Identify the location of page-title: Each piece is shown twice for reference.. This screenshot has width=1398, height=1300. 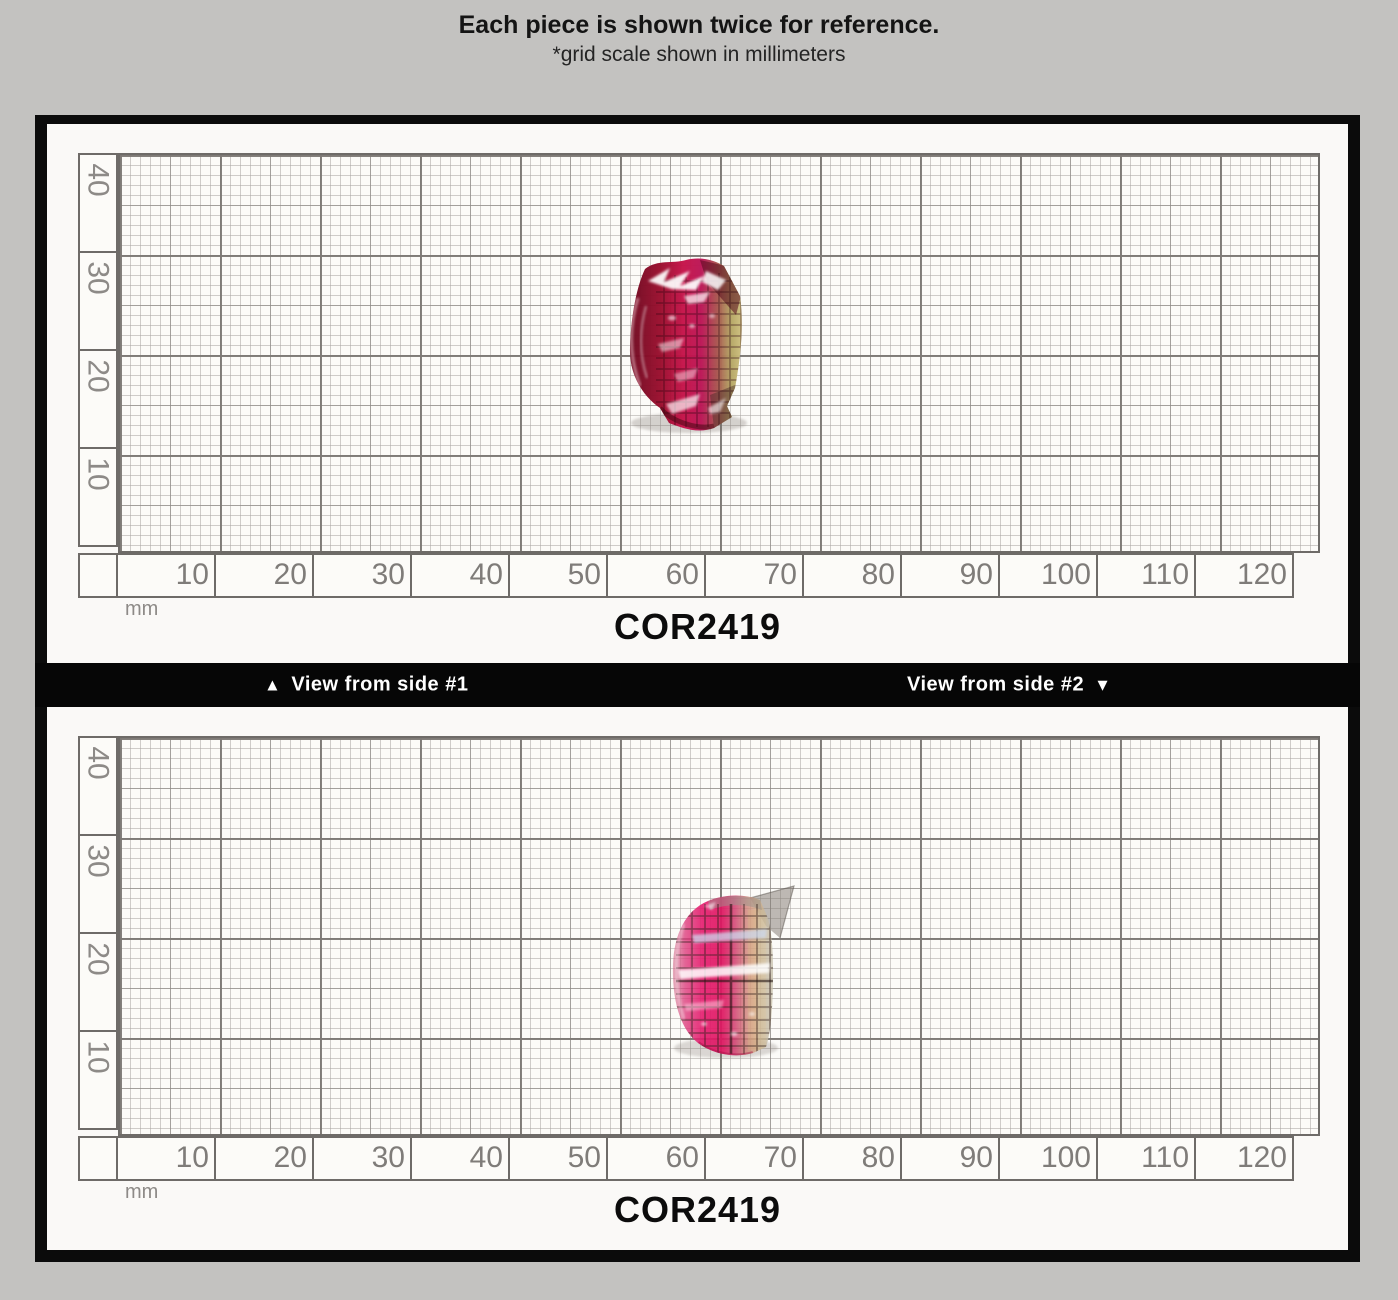
(699, 25).